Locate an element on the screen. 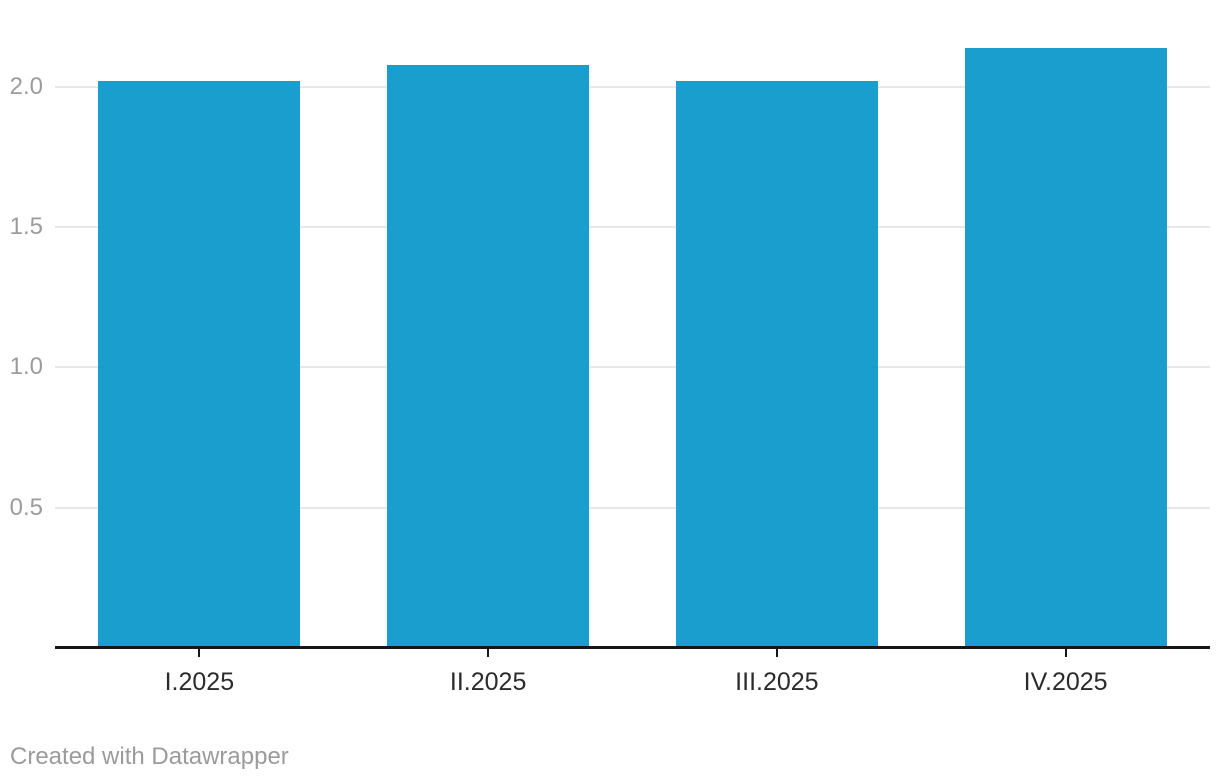 The height and width of the screenshot is (778, 1220). y-axis-tick-label: 2.0 is located at coordinates (26, 86).